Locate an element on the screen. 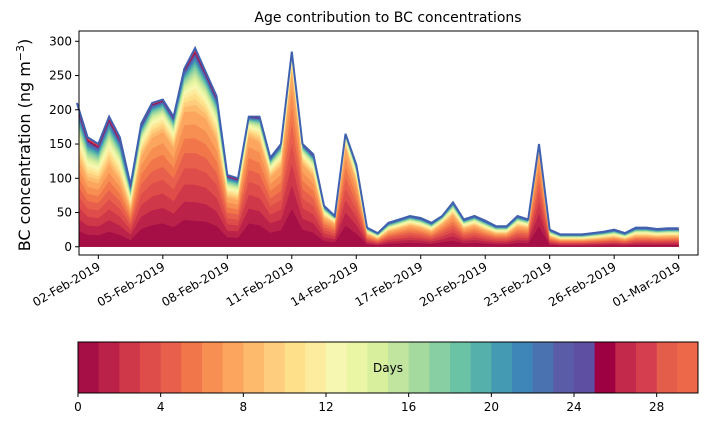  x-tick-label: 05-Feb-2019 is located at coordinates (131, 284).